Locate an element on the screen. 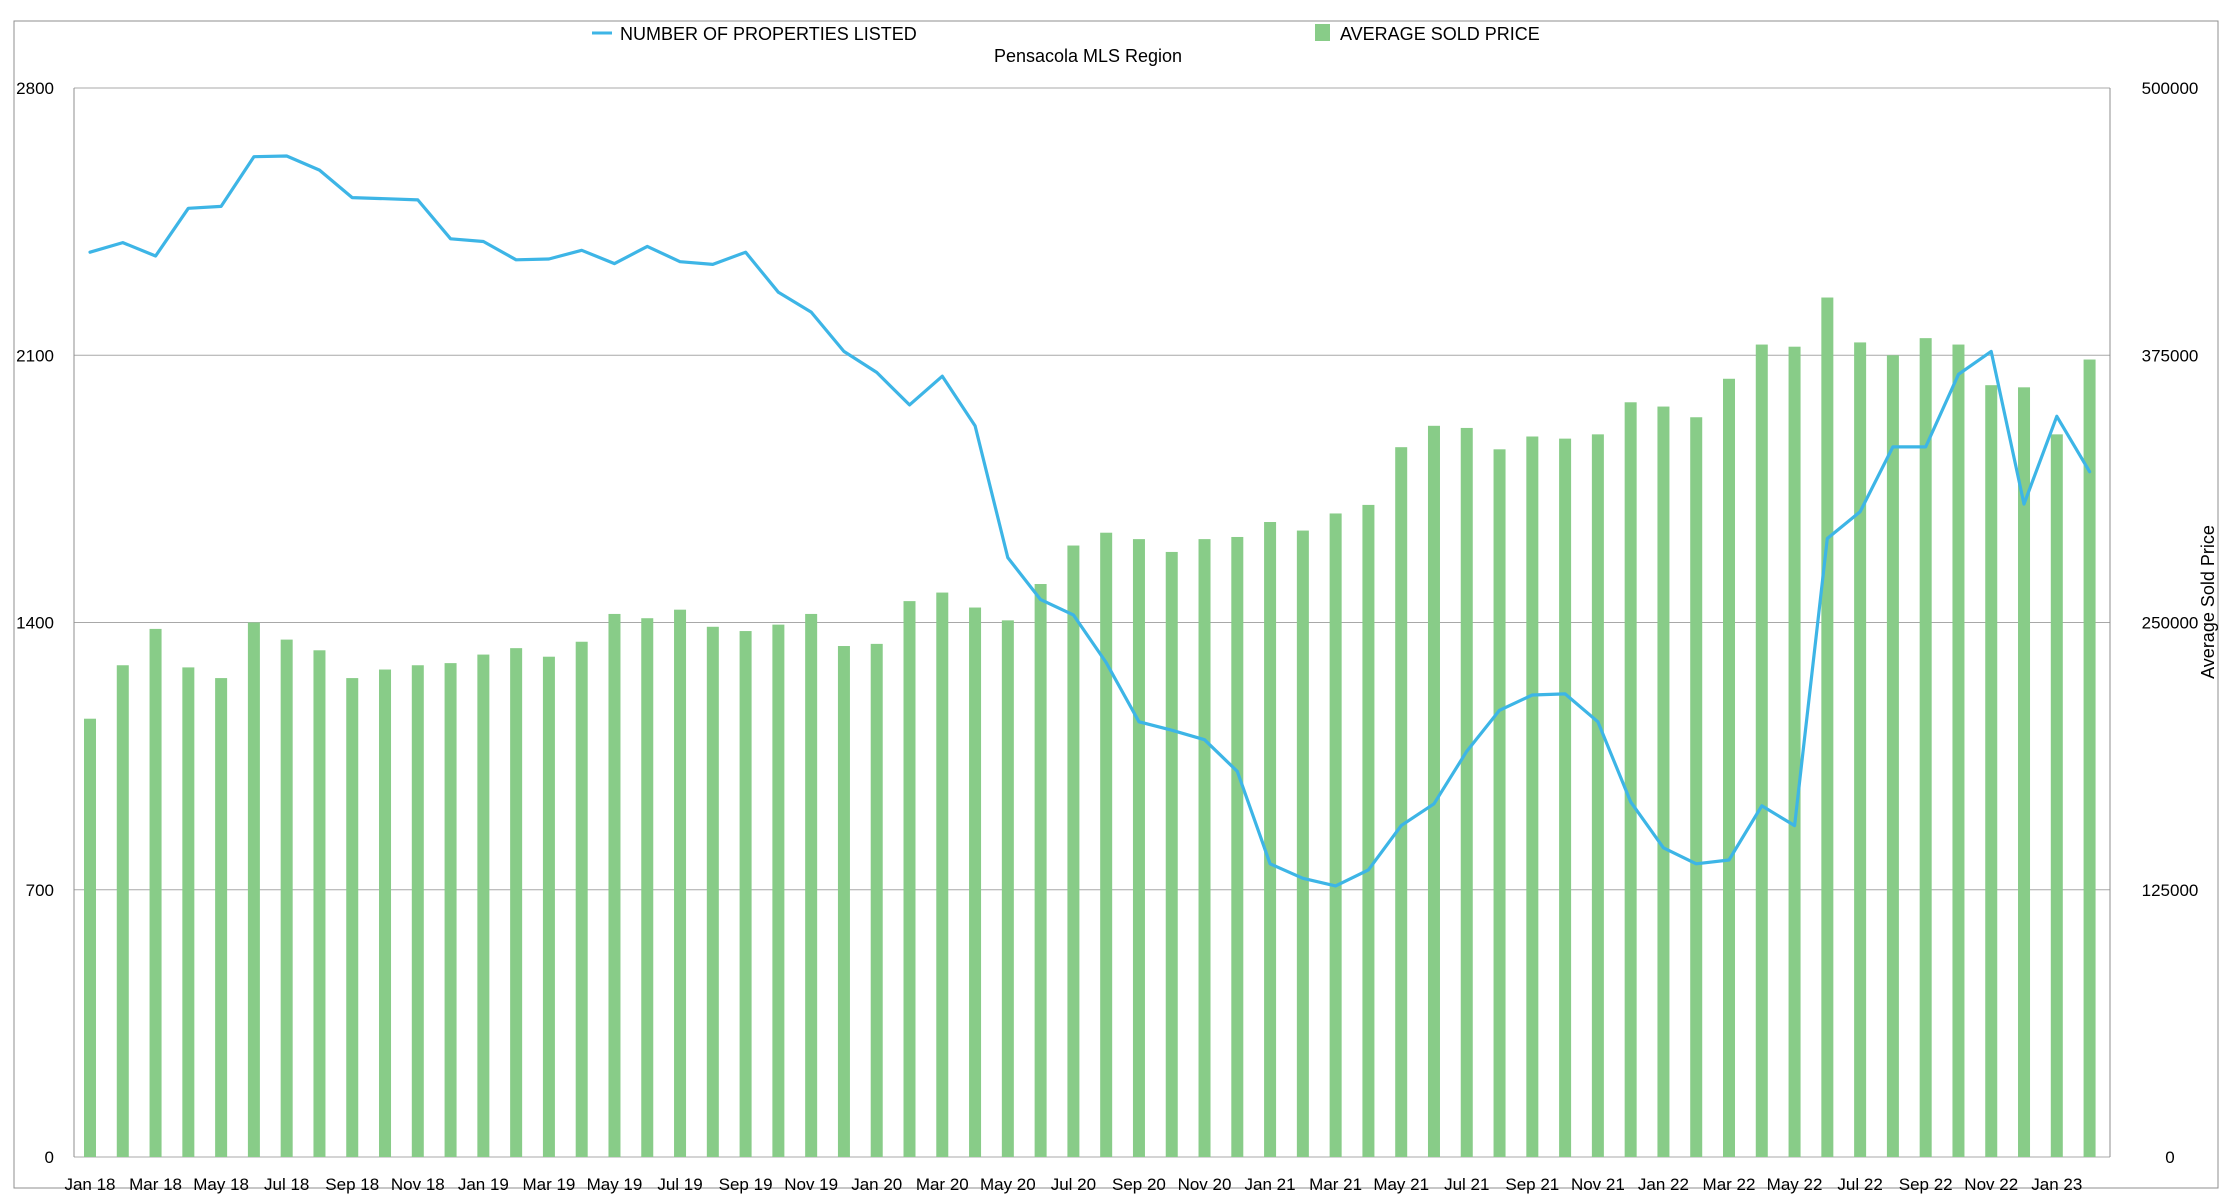 Image resolution: width=2234 pixels, height=1202 pixels. y-left-tick-label: 2800 is located at coordinates (35, 88).